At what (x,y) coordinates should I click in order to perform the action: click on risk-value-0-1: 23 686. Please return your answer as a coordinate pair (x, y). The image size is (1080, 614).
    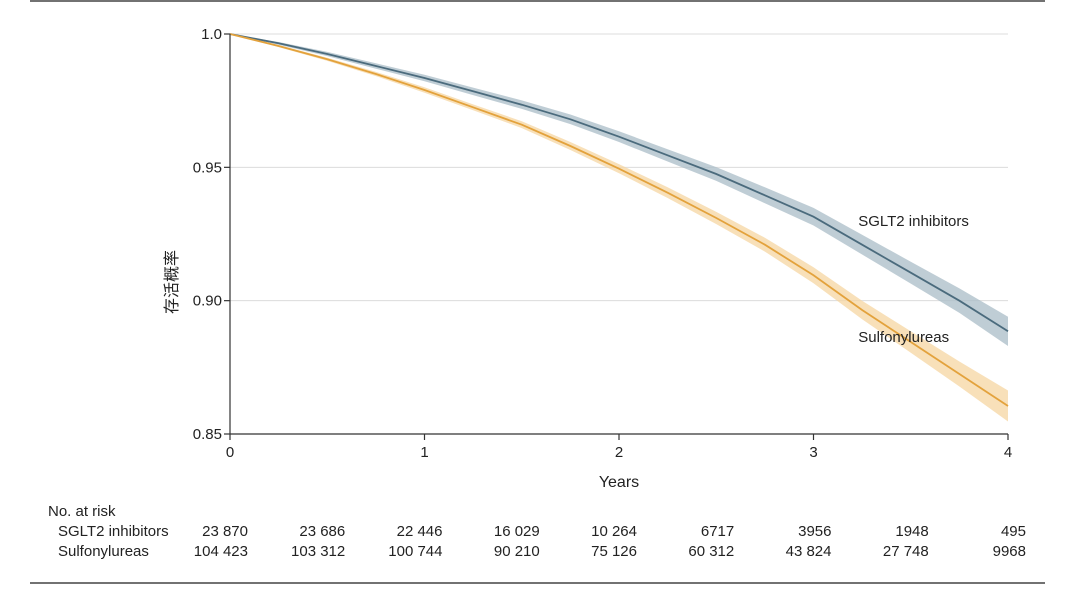
    Looking at the image, I should click on (322, 531).